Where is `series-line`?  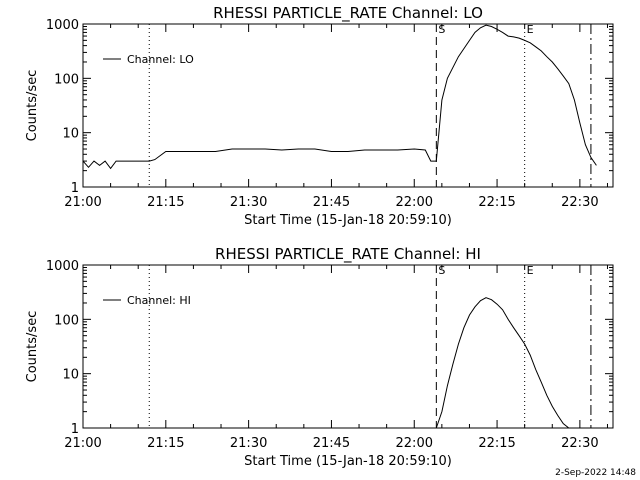
series-line is located at coordinates (502, 363).